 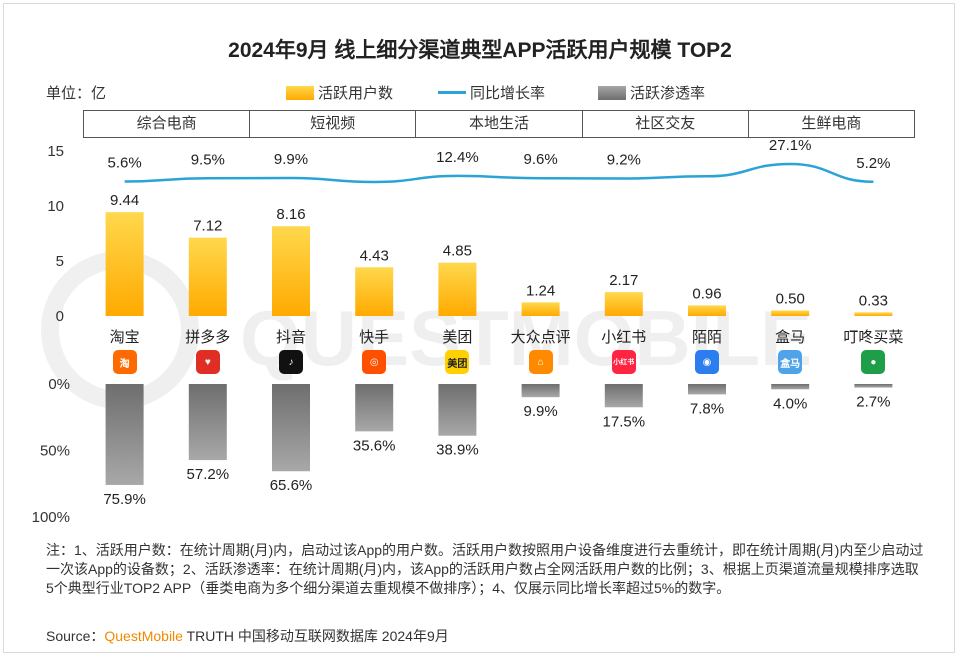 I want to click on app-name-label: 快手, so click(x=374, y=337).